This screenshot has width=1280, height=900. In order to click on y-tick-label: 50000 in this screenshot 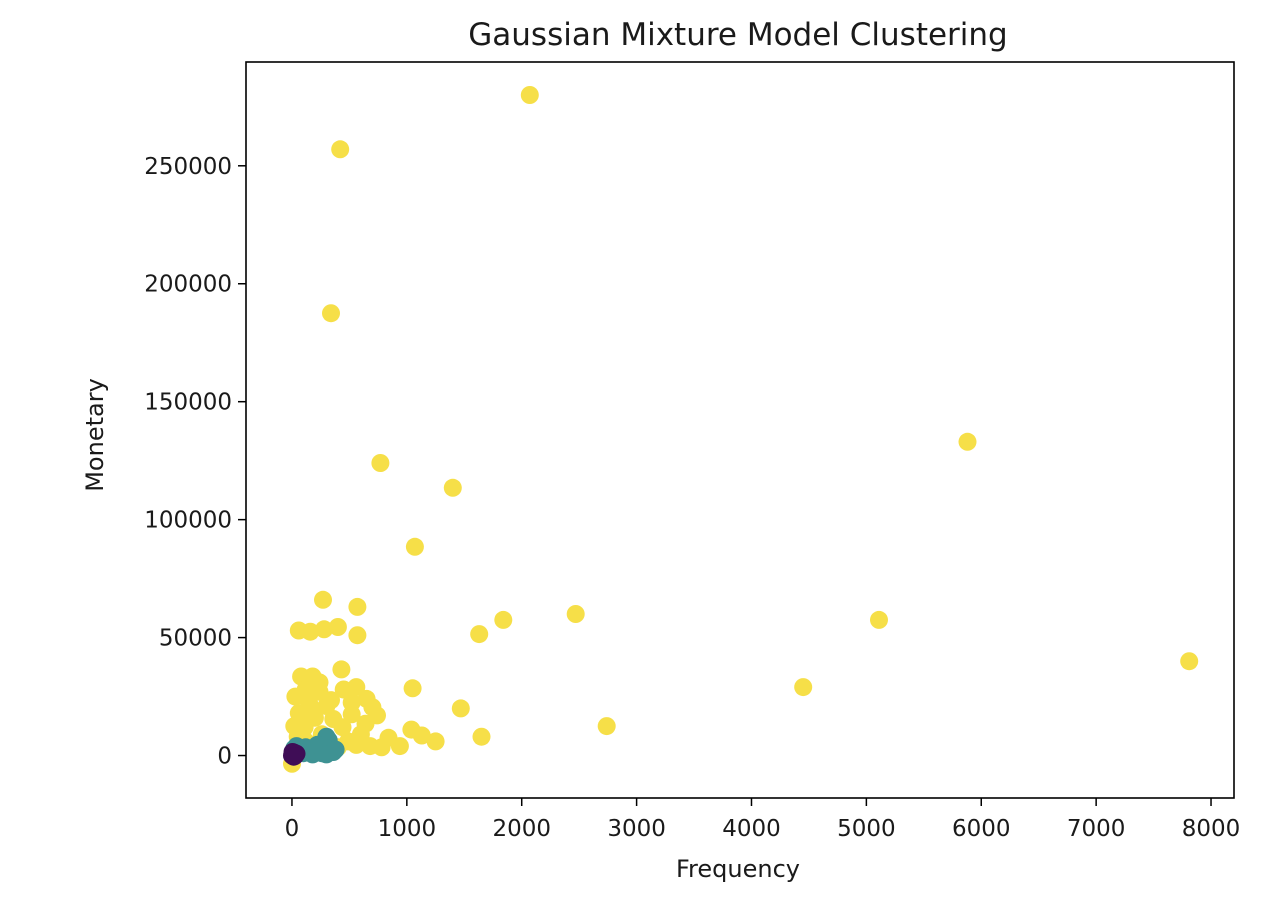, I will do `click(195, 639)`.